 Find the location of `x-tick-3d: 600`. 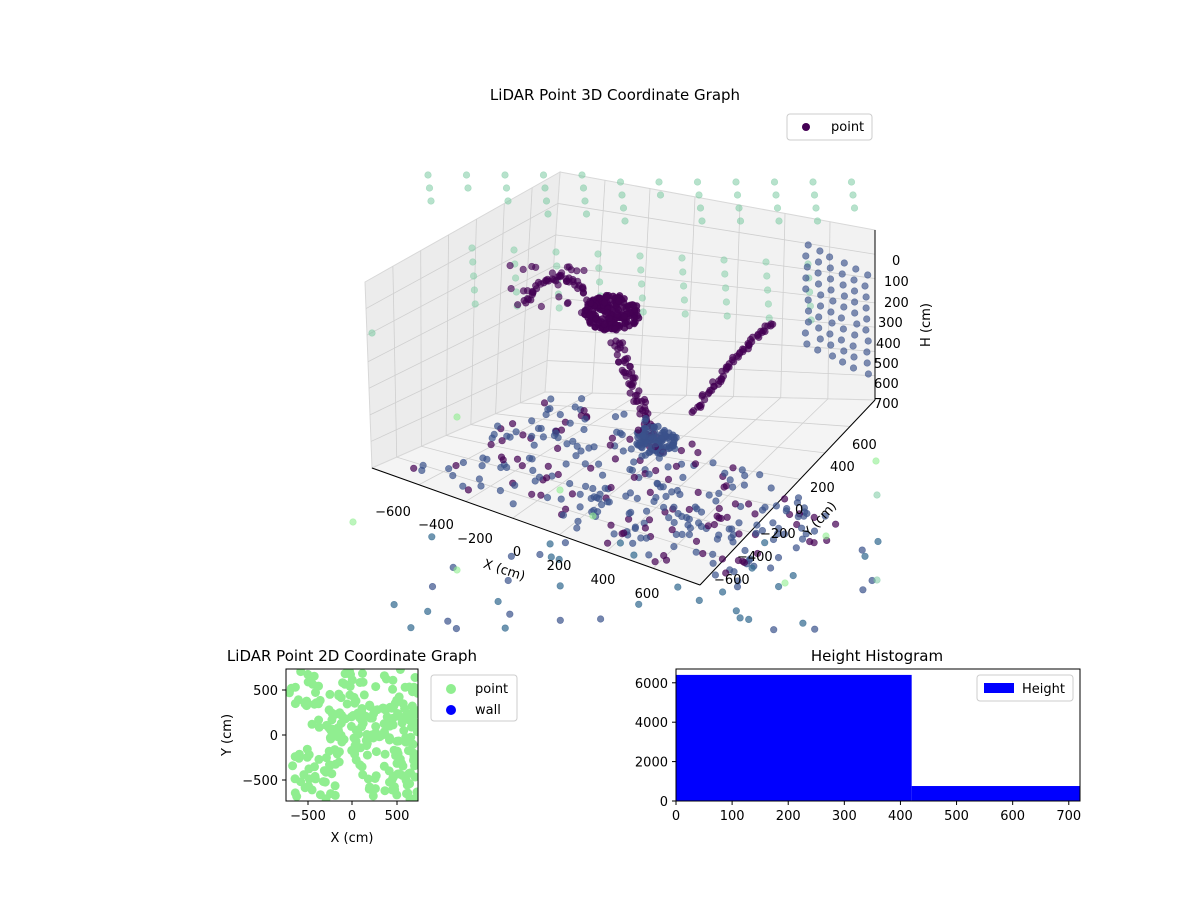

x-tick-3d: 600 is located at coordinates (647, 594).